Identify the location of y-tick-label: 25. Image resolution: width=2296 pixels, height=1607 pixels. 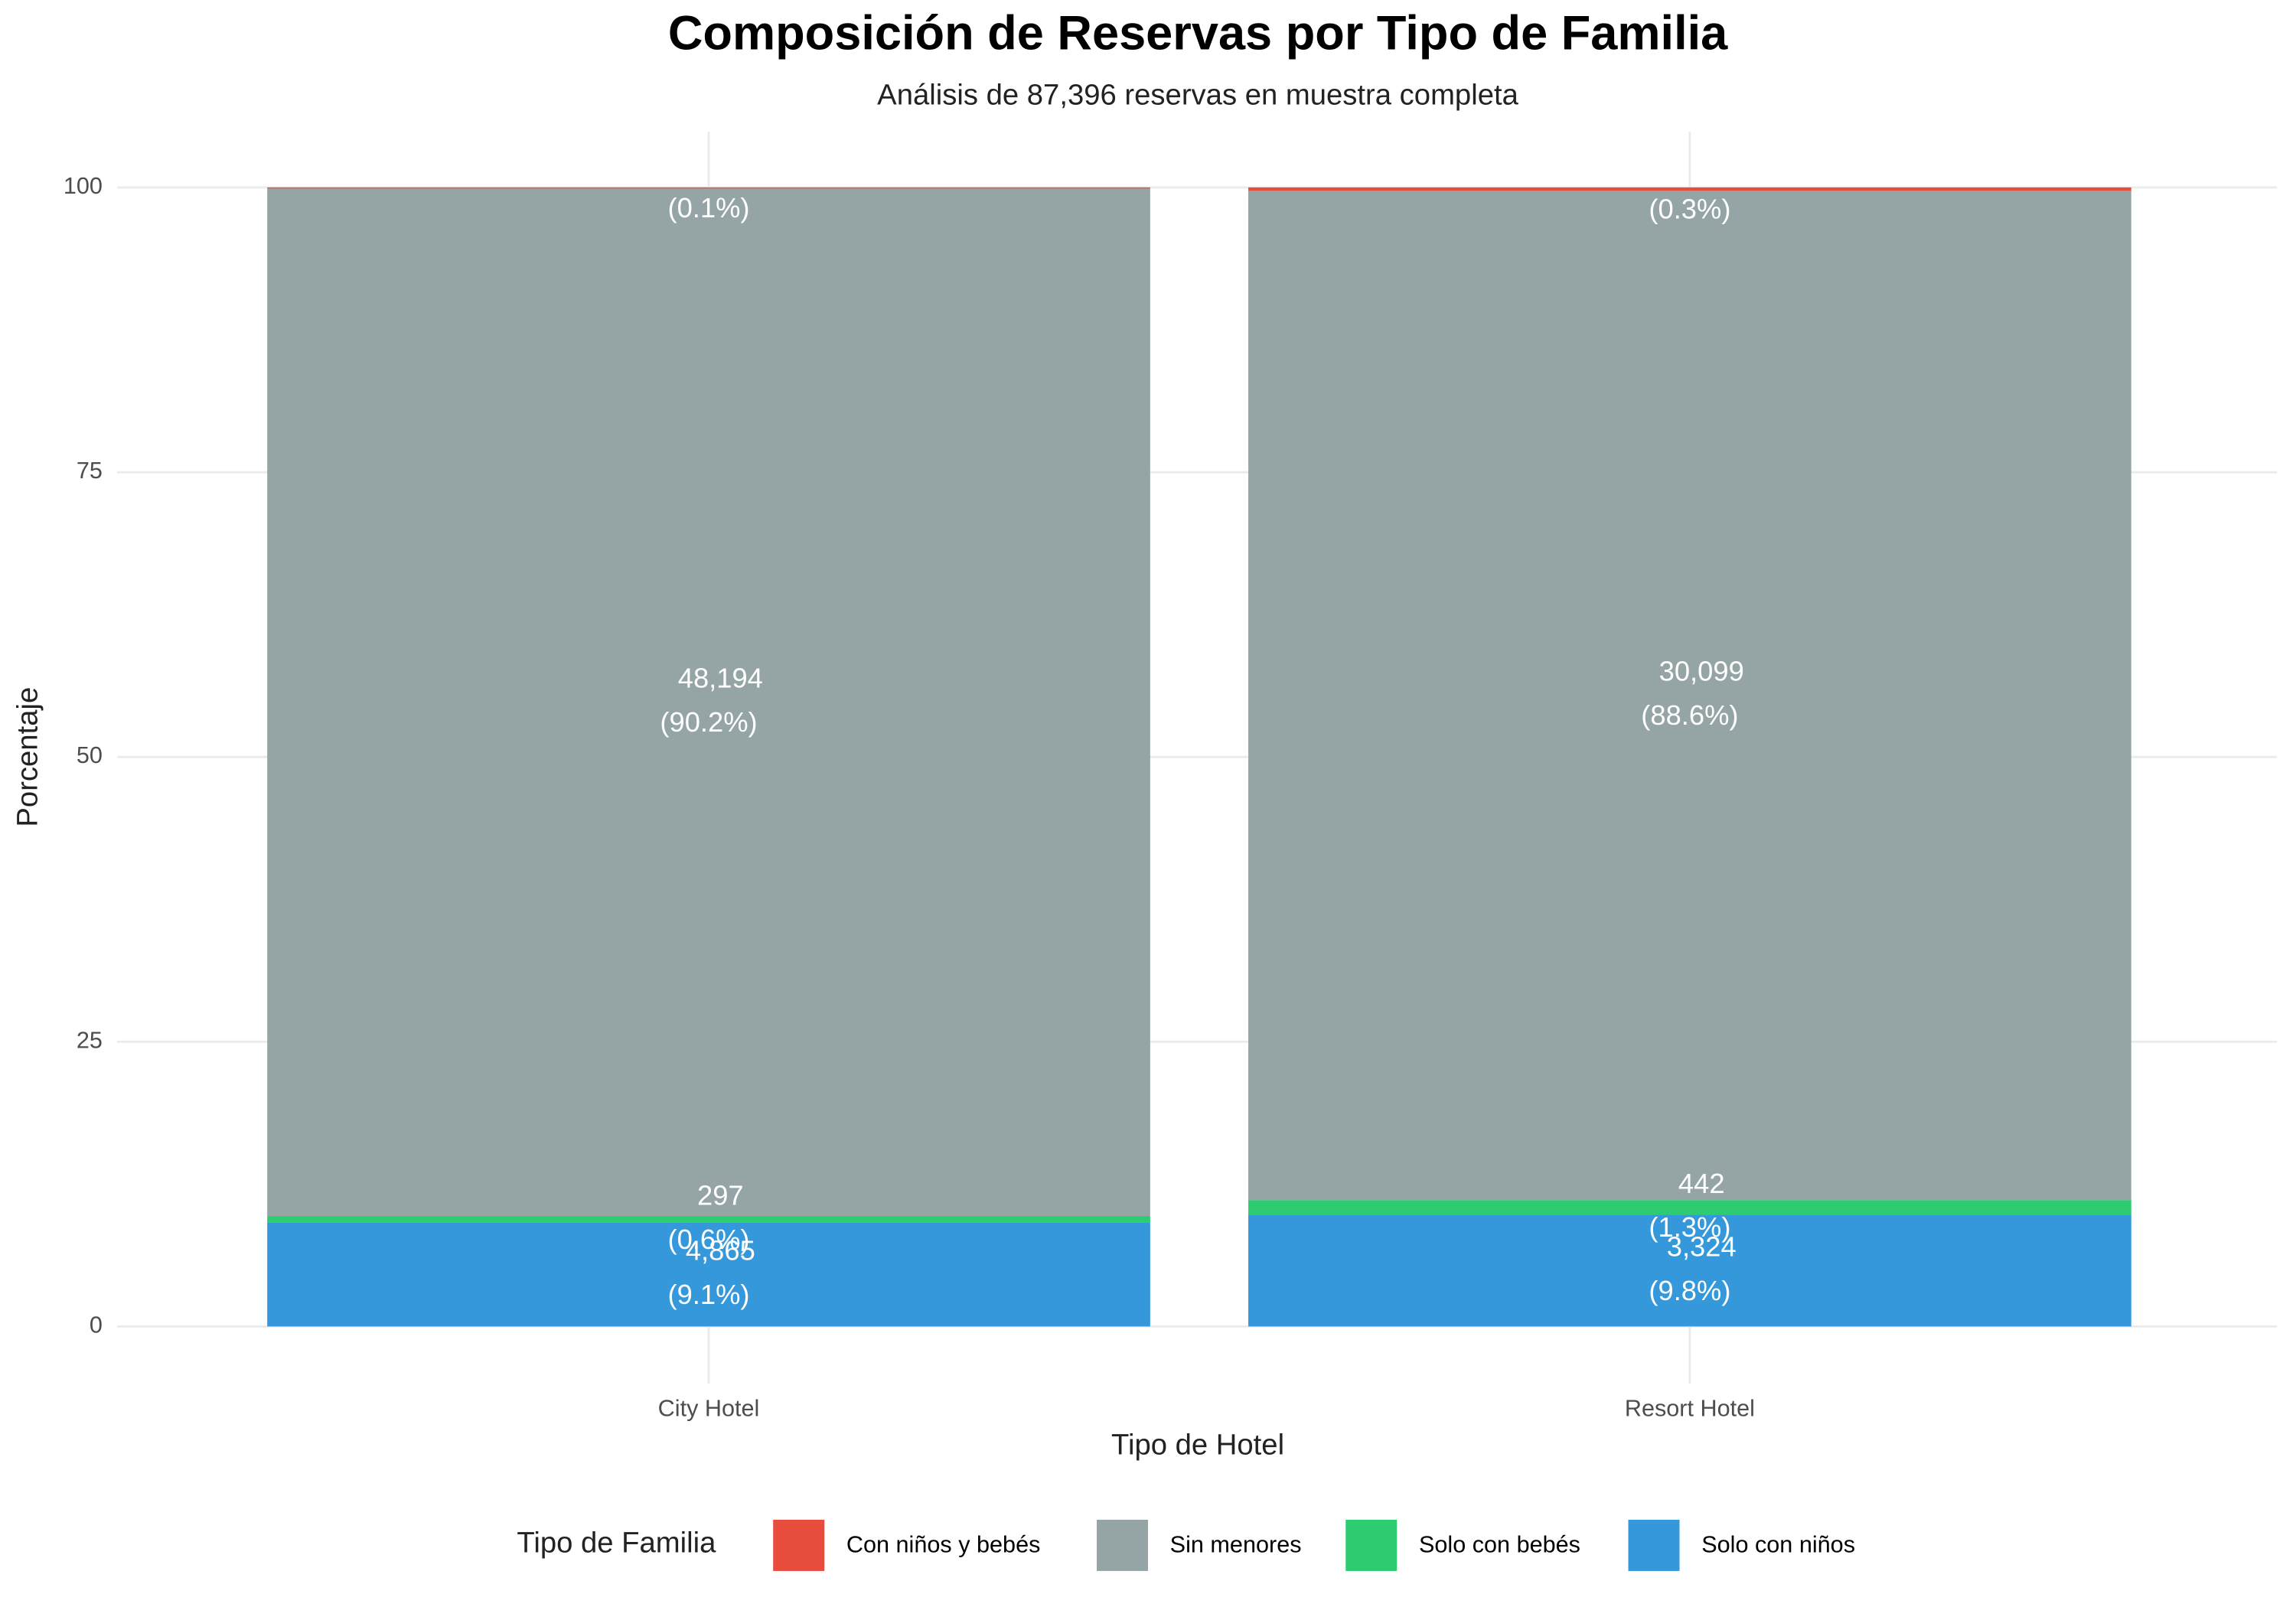
(90, 1040).